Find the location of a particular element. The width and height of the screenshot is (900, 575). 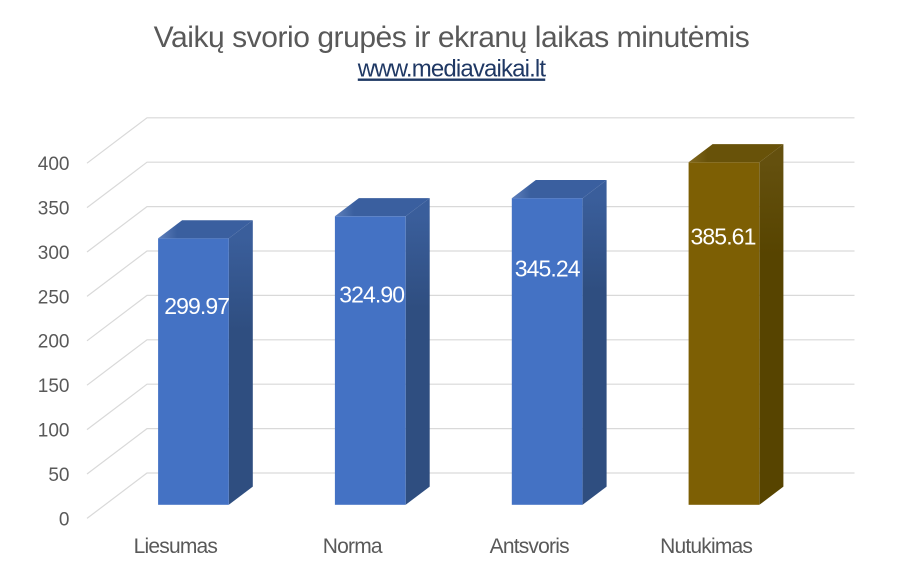

svg-text: Nutukimas is located at coordinates (706, 546).